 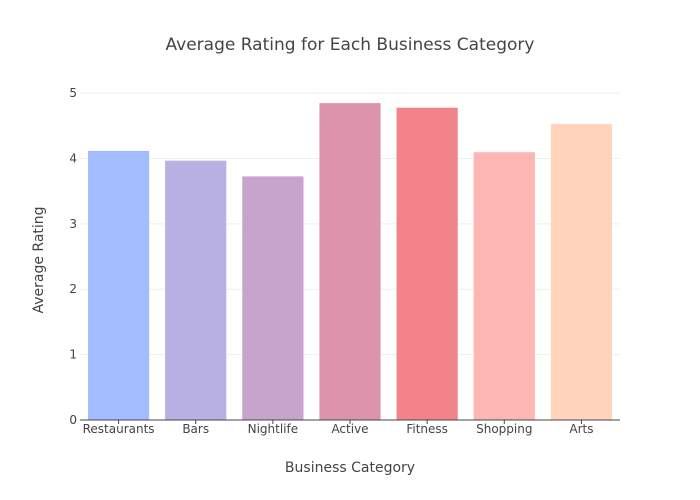 I want to click on bar-arts, so click(x=581, y=272).